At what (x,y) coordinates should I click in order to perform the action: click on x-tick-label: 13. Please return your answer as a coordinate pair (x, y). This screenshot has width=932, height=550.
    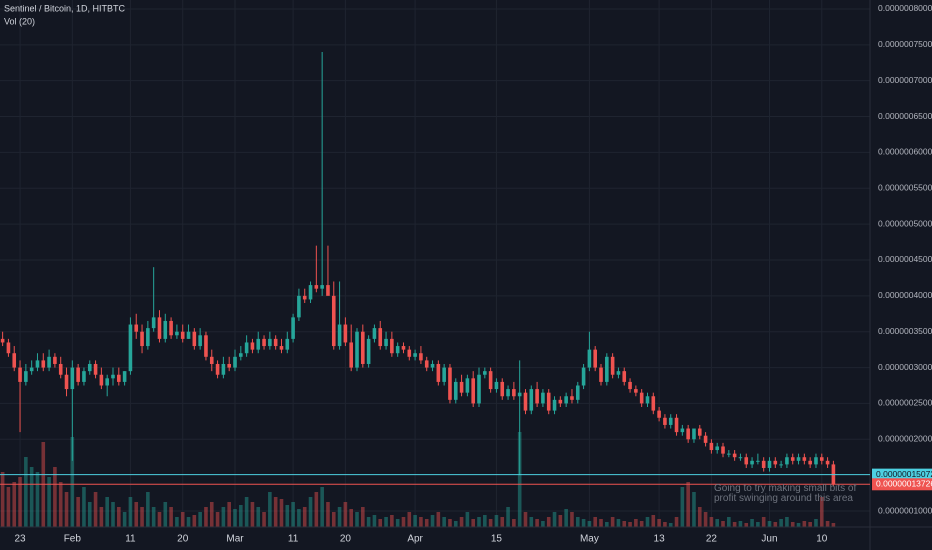
    Looking at the image, I should click on (660, 539).